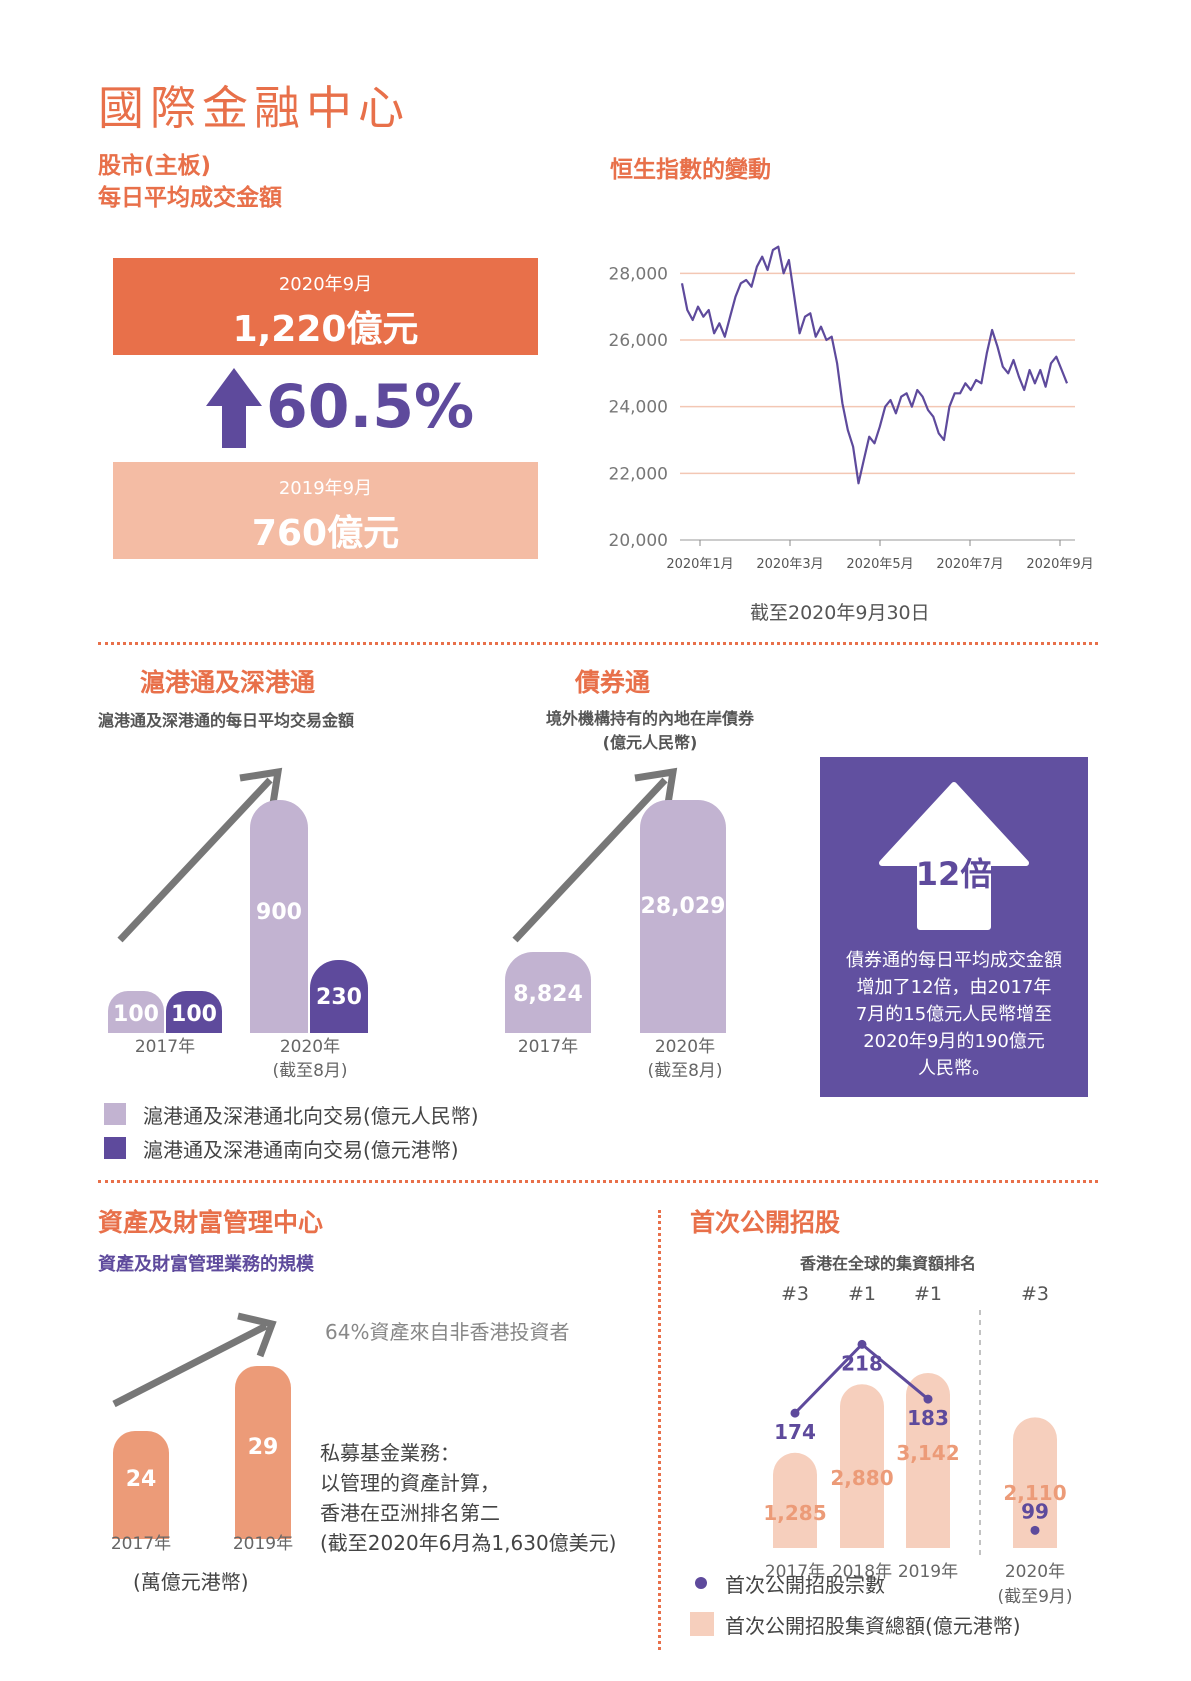  Describe the element at coordinates (410, 1513) in the screenshot. I see `private-equity-line: 香港在亞洲排名第二` at that location.